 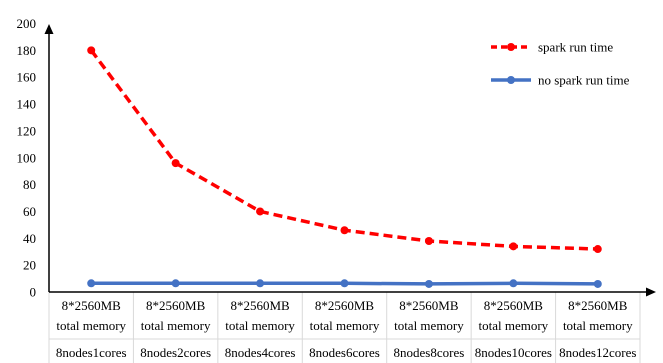 What do you see at coordinates (49, 29) in the screenshot?
I see `y-axis-arrowhead` at bounding box center [49, 29].